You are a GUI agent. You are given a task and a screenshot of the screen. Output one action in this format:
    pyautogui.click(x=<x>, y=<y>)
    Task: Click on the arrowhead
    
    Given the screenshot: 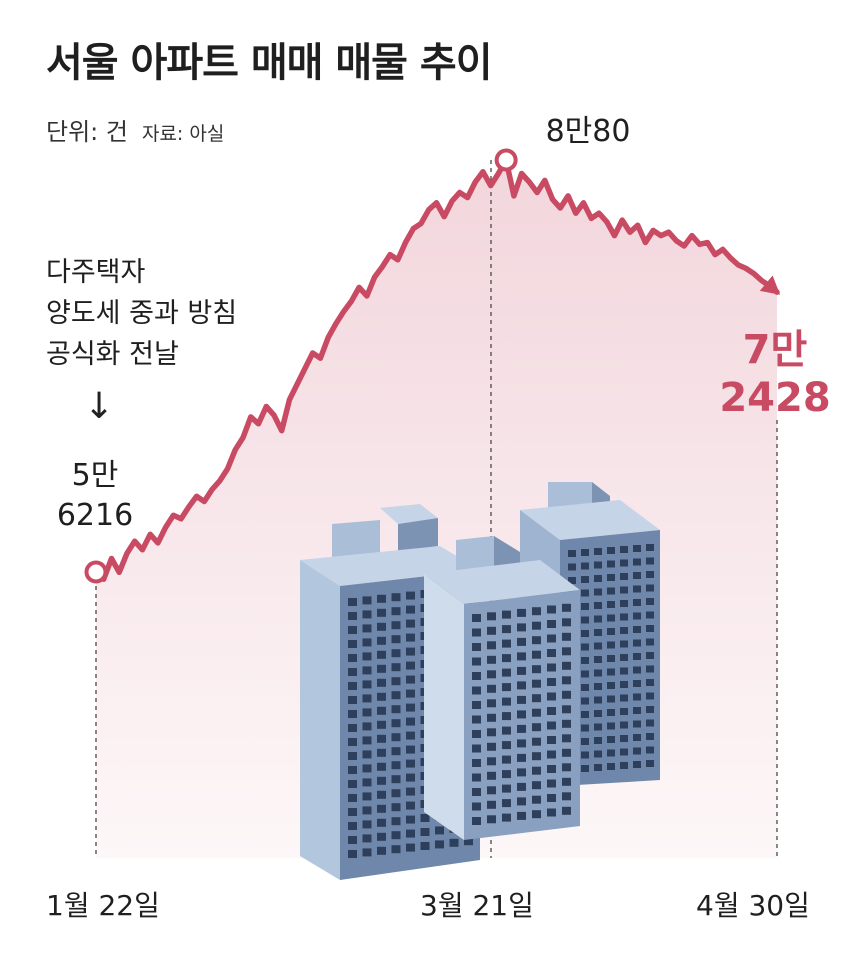 What is the action you would take?
    pyautogui.click(x=770, y=285)
    